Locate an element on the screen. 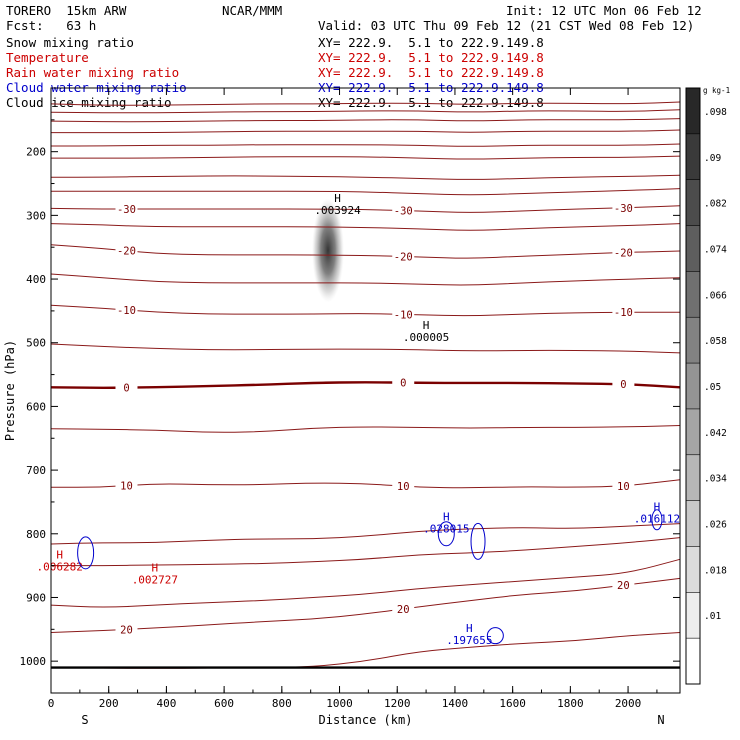 The width and height of the screenshot is (740, 740). maximum-value-3: .197655 is located at coordinates (469, 640).